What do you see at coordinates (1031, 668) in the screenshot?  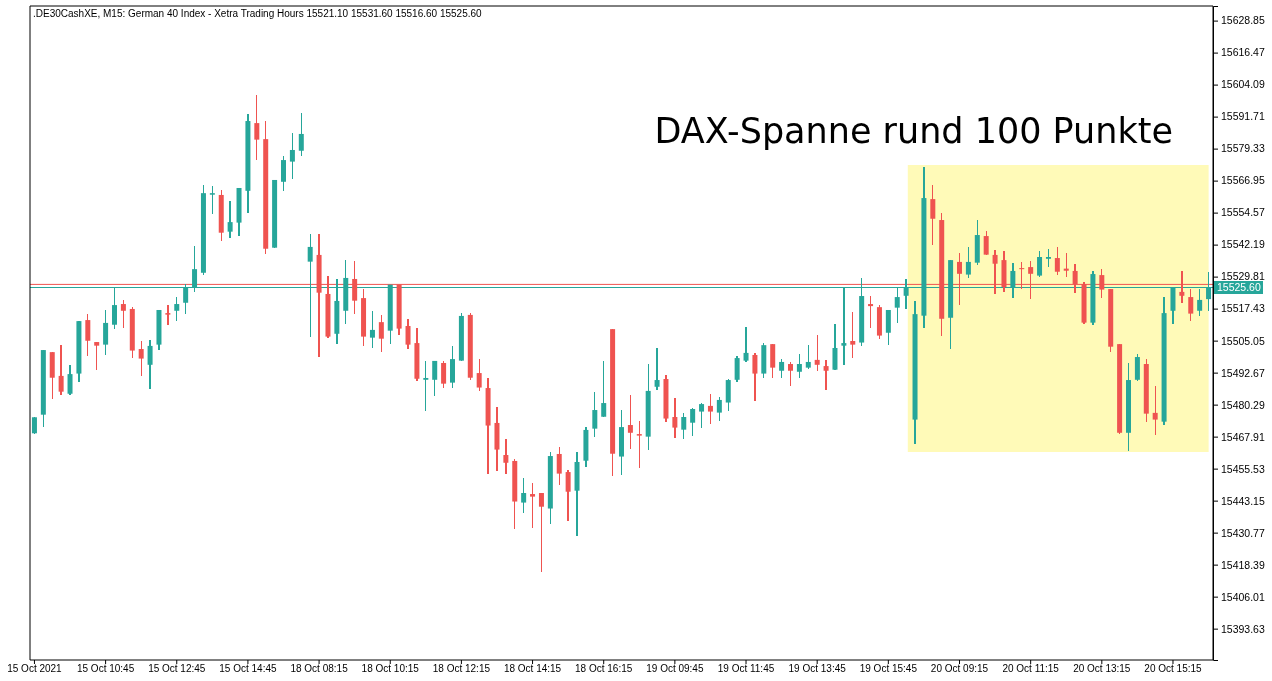 I see `x-tick-label: 20 Oct 11:15` at bounding box center [1031, 668].